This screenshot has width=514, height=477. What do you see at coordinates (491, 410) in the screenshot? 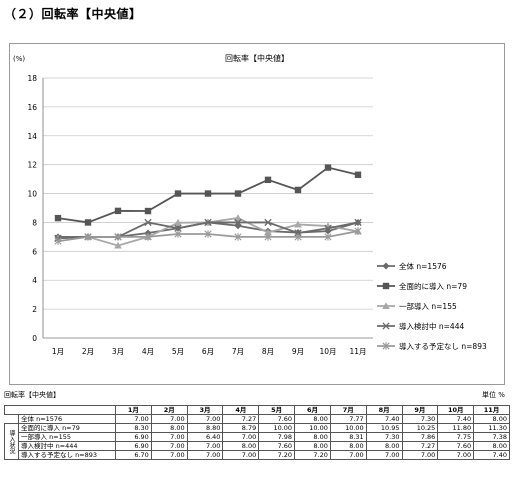
I see `col-header: 11月` at bounding box center [491, 410].